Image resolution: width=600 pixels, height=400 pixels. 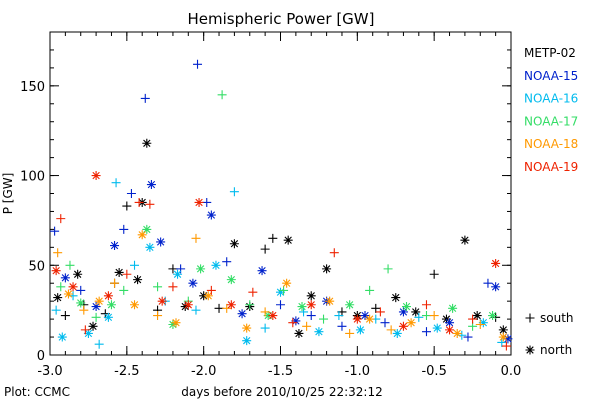 What do you see at coordinates (357, 371) in the screenshot?
I see `x-tick-label: -1.0` at bounding box center [357, 371].